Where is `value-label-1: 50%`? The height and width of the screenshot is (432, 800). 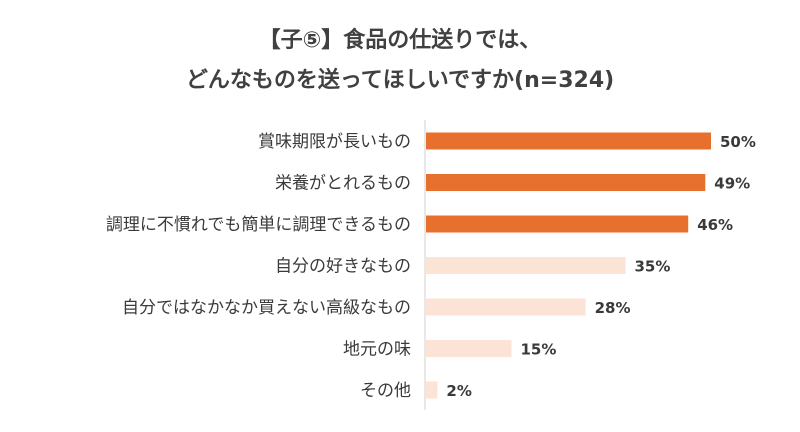
value-label-1: 50% is located at coordinates (738, 142).